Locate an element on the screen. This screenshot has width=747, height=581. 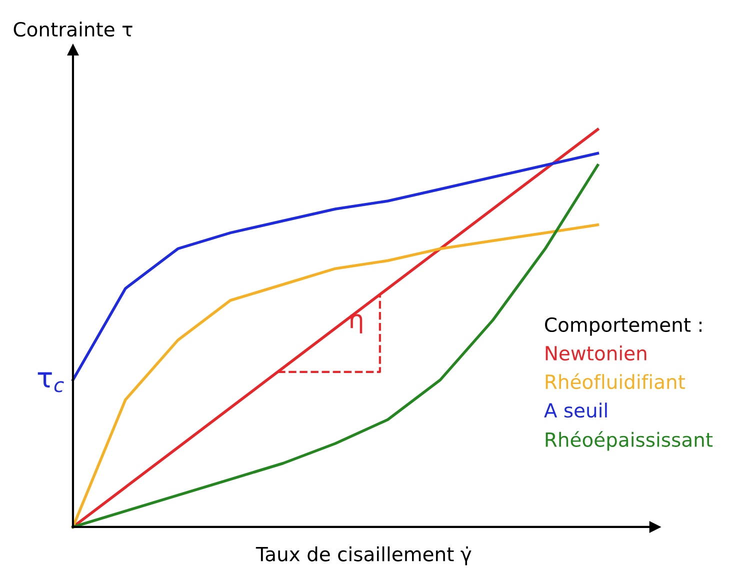
text: A seuil is located at coordinates (575, 410).